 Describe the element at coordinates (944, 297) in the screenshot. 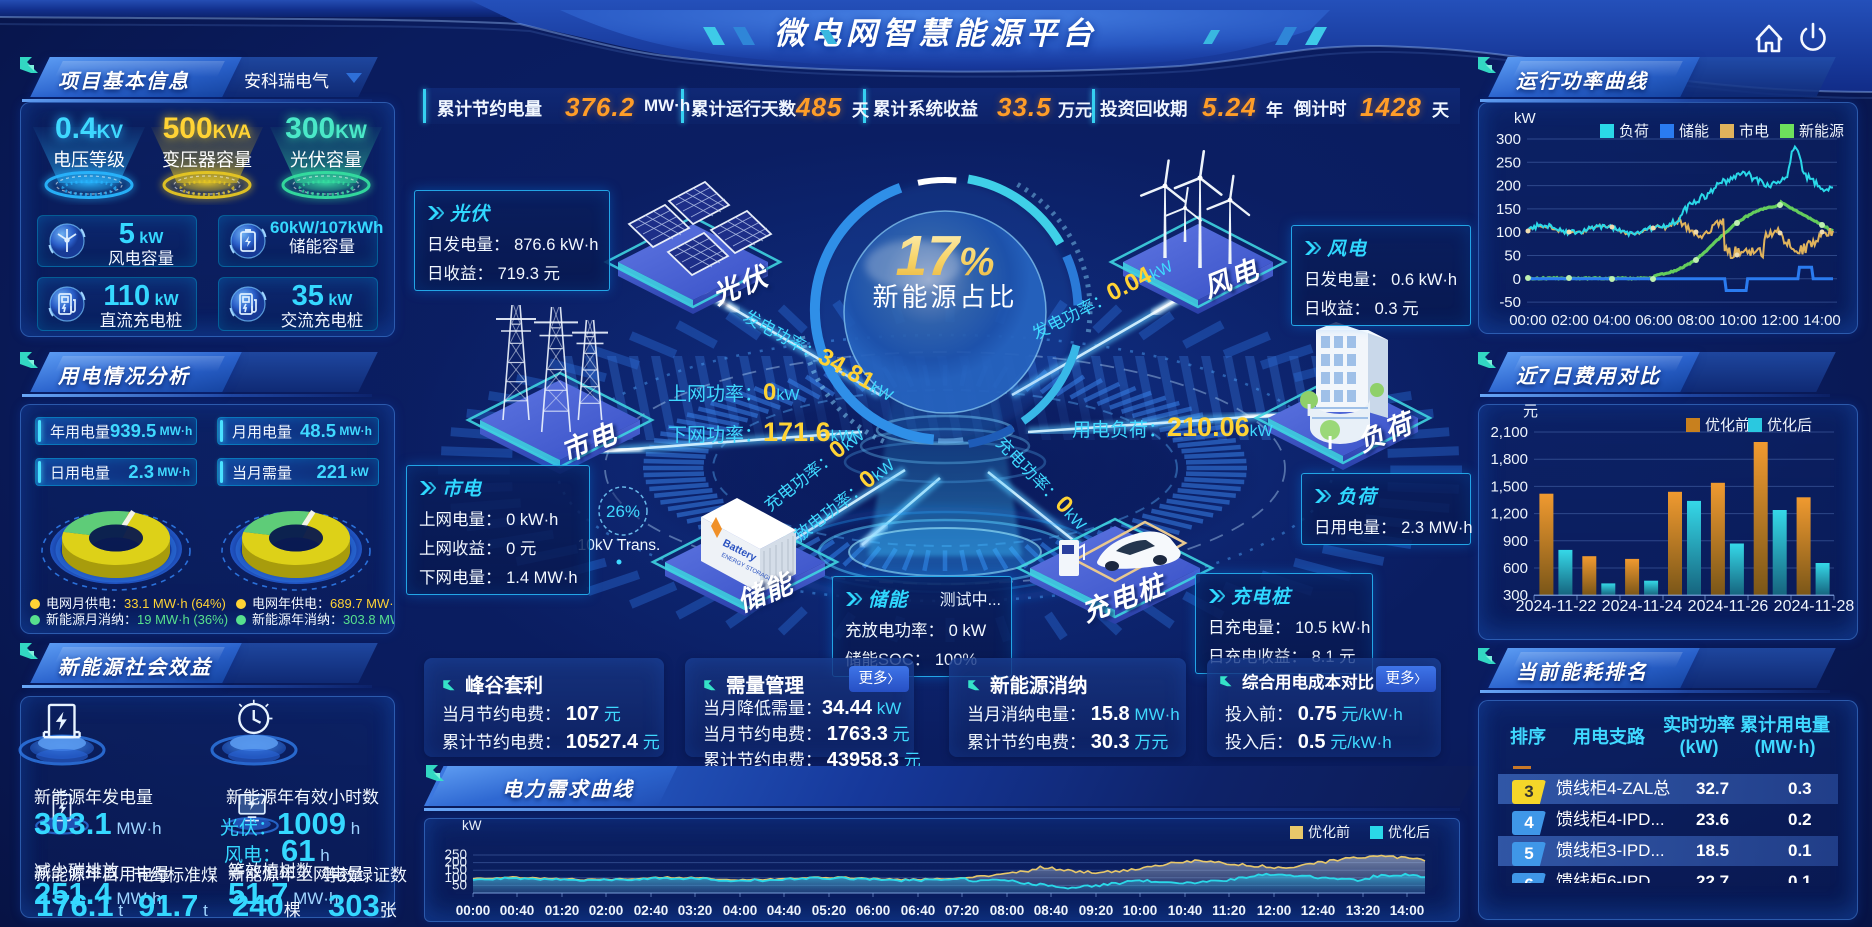

I see `svg-text: 新能源占比` at that location.